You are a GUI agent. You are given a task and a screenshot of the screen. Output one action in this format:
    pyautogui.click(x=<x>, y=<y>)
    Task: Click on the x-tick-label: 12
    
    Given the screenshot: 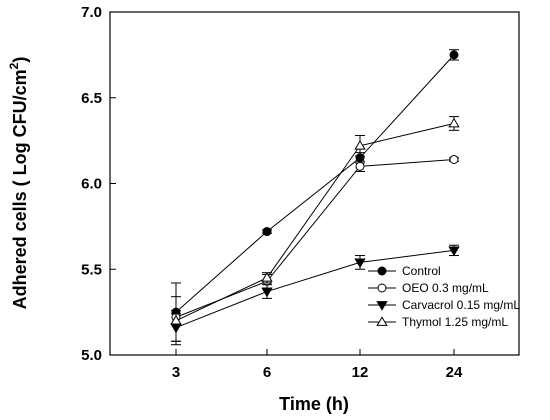 What is the action you would take?
    pyautogui.click(x=360, y=372)
    